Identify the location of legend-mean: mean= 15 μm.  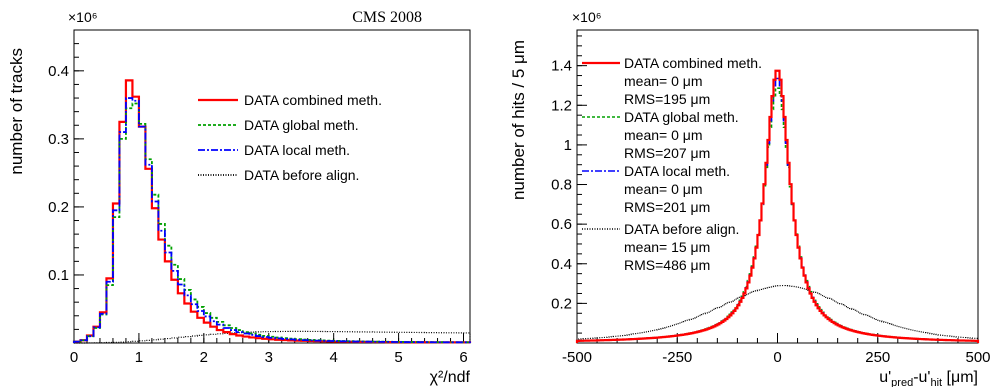
(667, 247).